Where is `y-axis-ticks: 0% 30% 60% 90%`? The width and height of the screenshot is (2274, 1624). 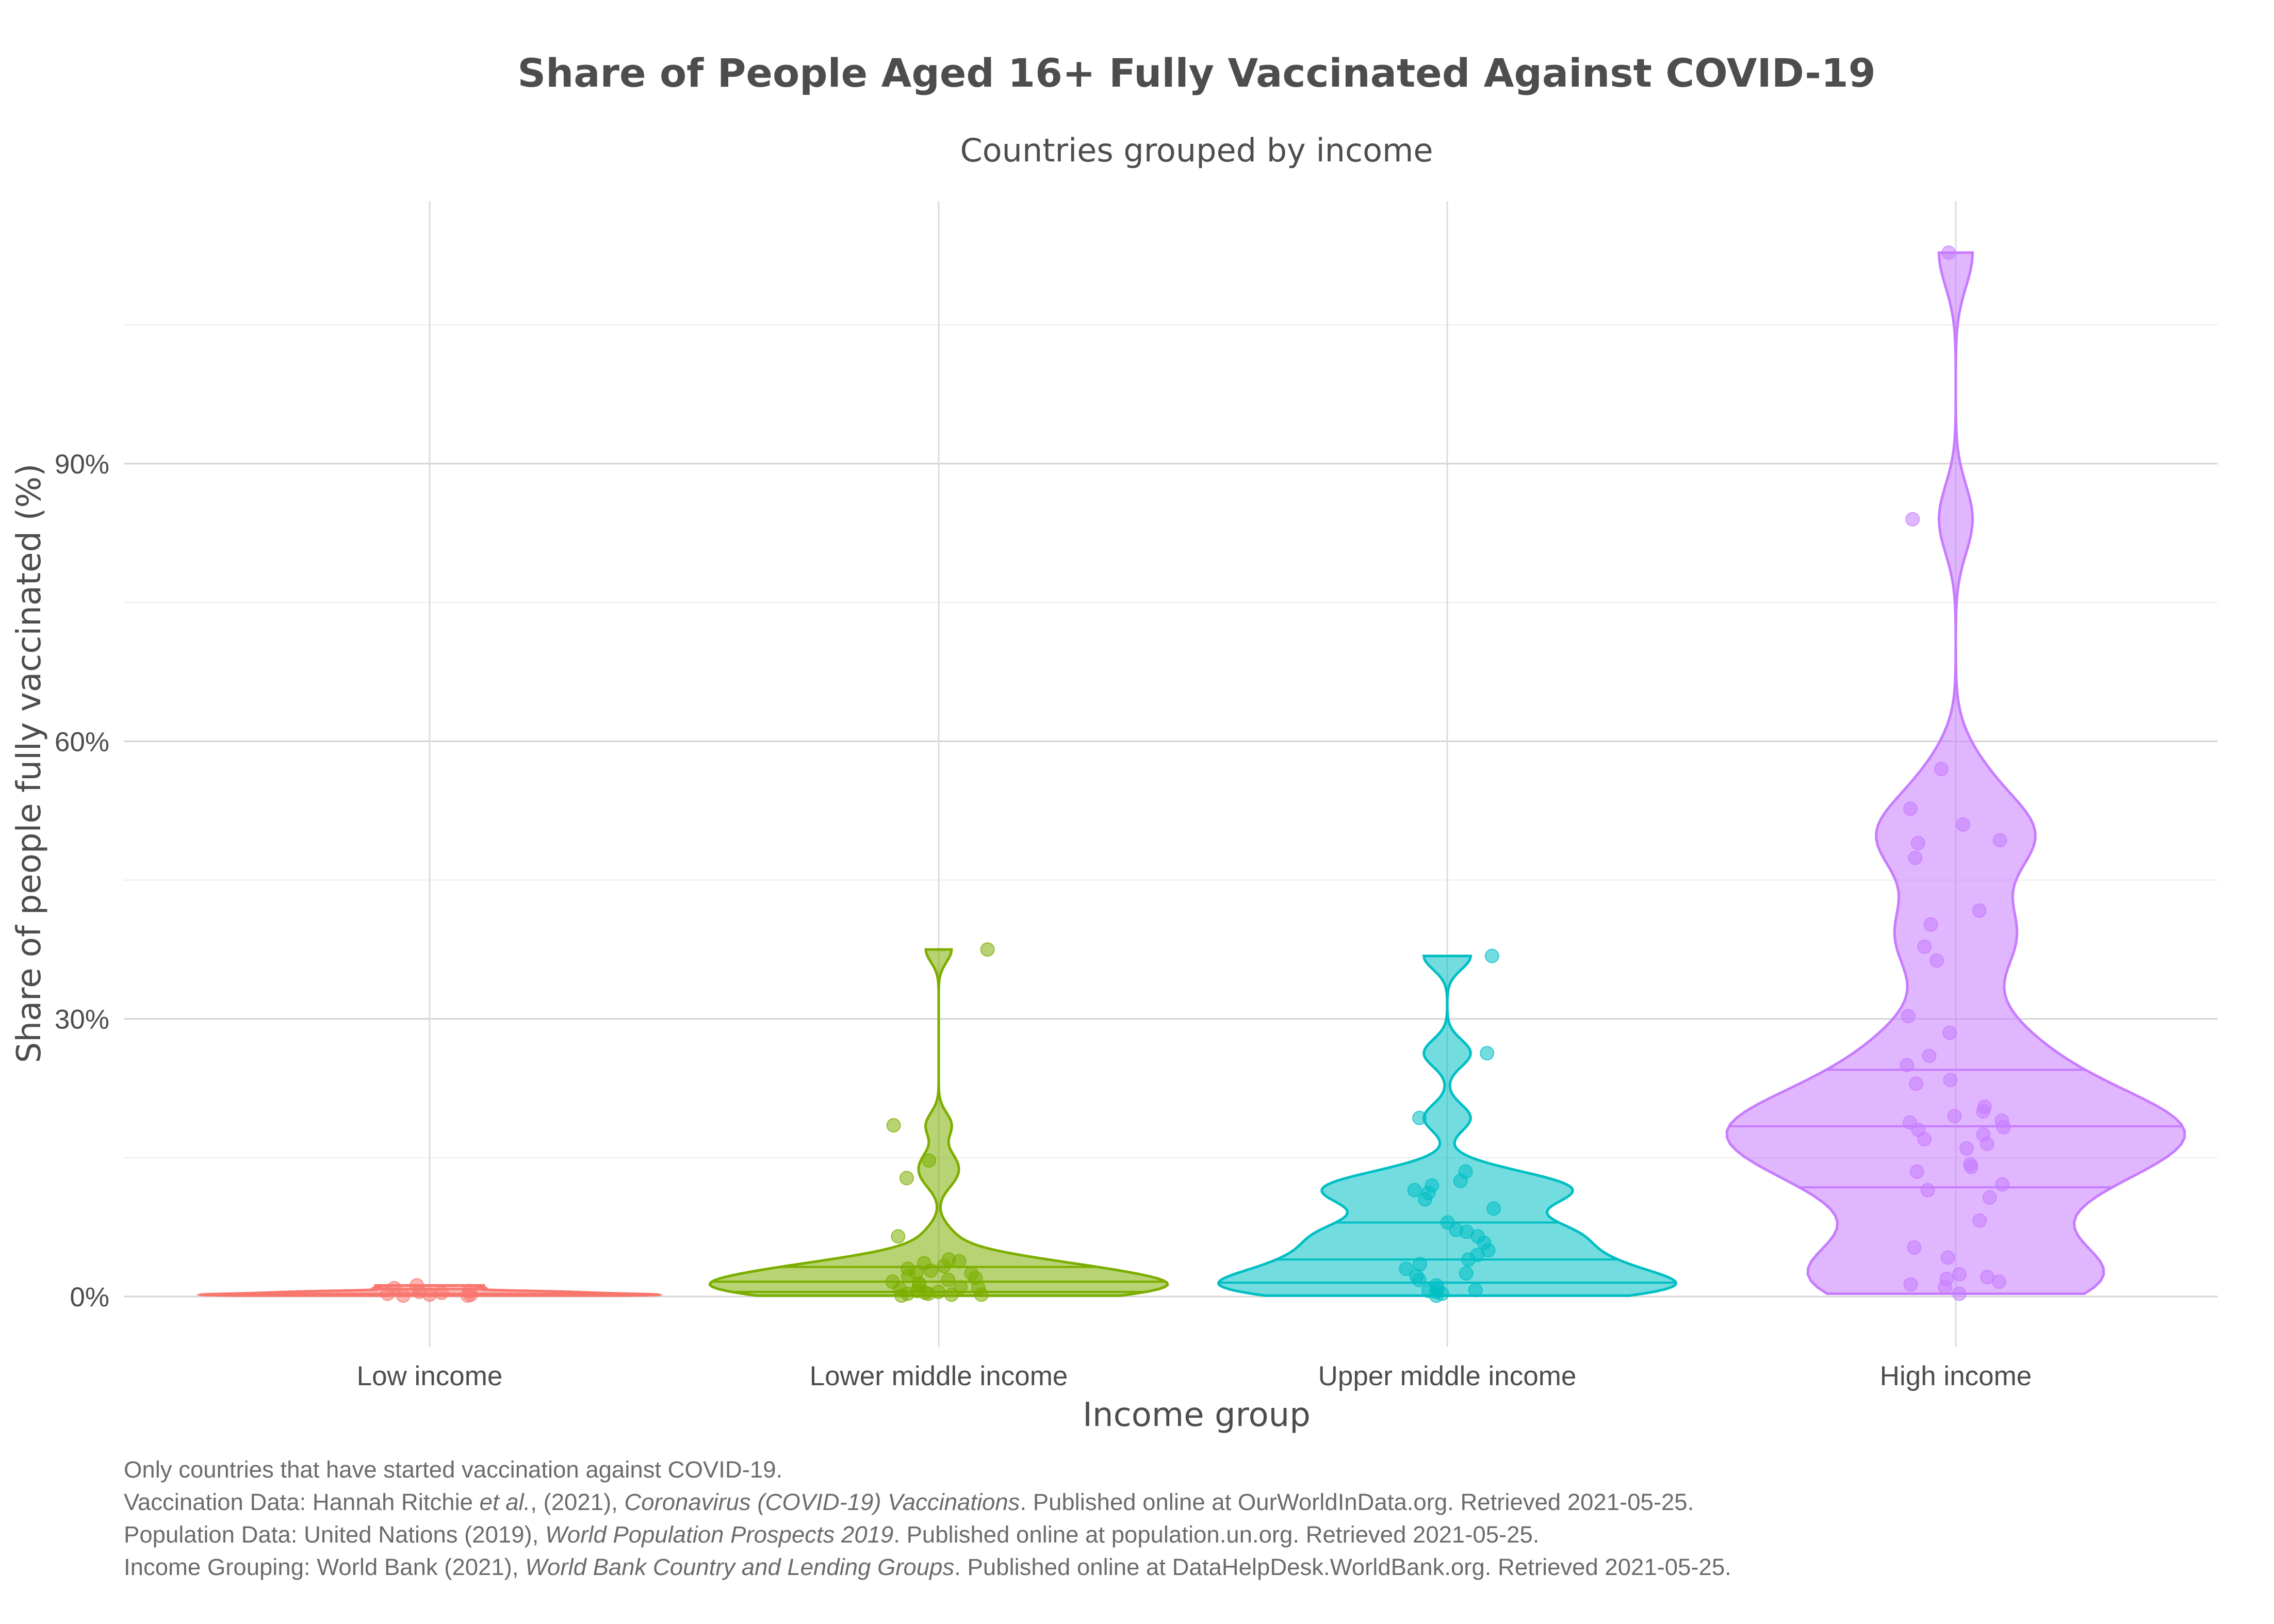 y-axis-ticks: 0% 30% 60% 90% is located at coordinates (82, 881).